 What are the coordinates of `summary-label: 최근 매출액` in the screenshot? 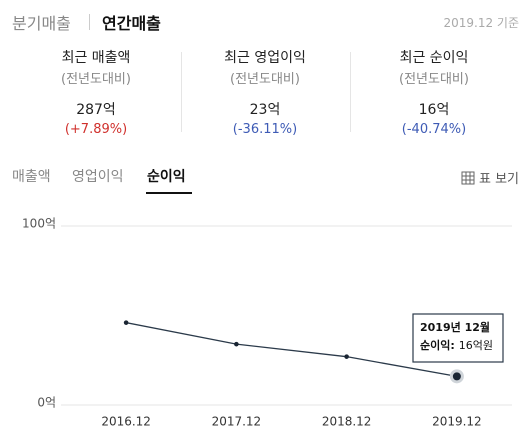 It's located at (96, 58).